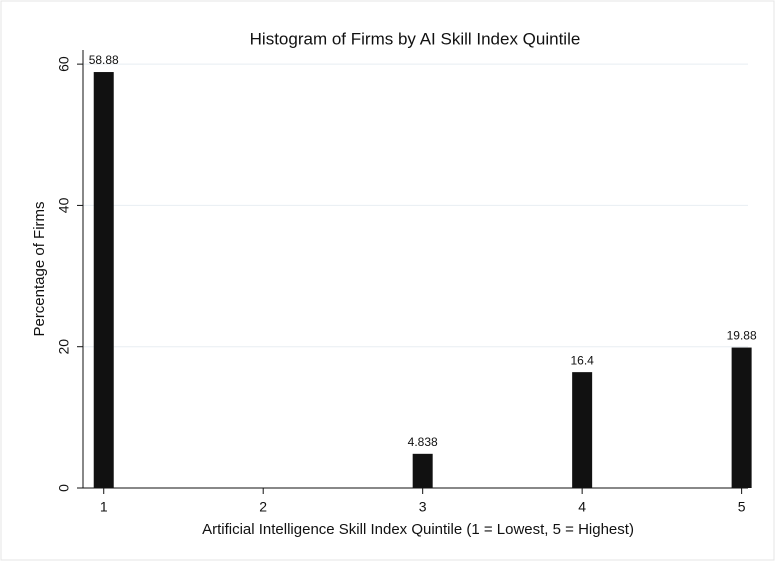 This screenshot has height=561, width=775. What do you see at coordinates (582, 360) in the screenshot?
I see `value-label: 16.4` at bounding box center [582, 360].